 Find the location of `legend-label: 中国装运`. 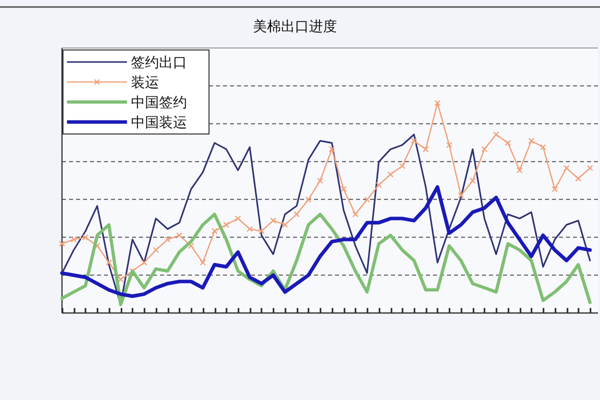

legend-label: 中国装运 is located at coordinates (159, 122).